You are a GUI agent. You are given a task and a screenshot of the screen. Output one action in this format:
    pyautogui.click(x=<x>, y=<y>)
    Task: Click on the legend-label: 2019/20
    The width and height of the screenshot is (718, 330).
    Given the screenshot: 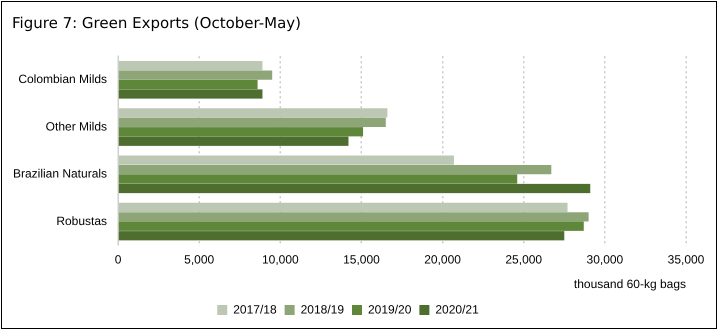 What is the action you would take?
    pyautogui.click(x=390, y=309)
    